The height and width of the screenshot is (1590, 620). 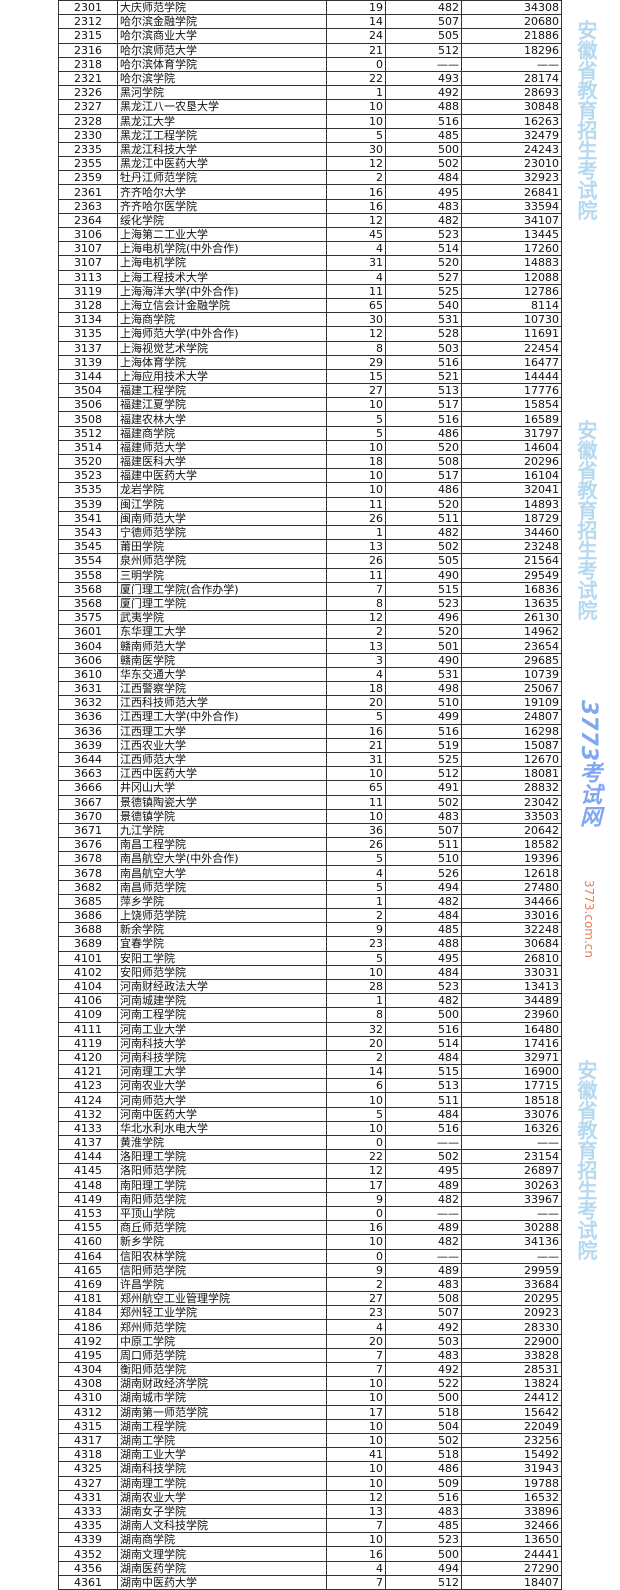 What do you see at coordinates (511, 1497) in the screenshot?
I see `min-rank-cell: 16532` at bounding box center [511, 1497].